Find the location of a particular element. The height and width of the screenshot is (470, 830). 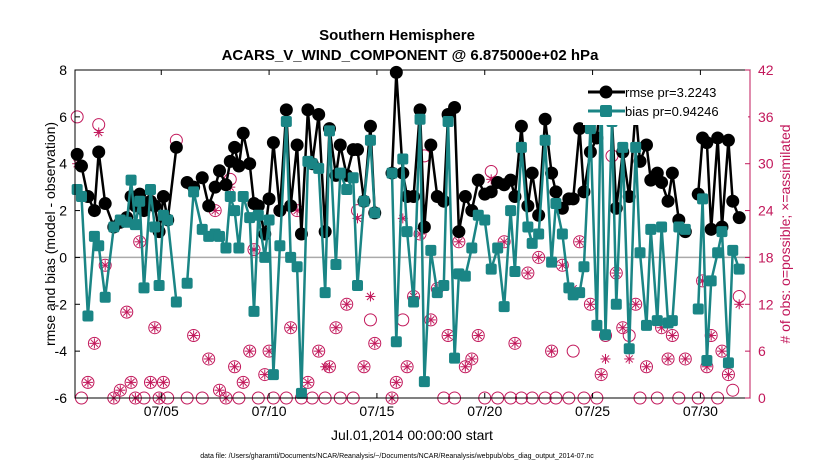

y-tick-label: 4 is located at coordinates (63, 164).